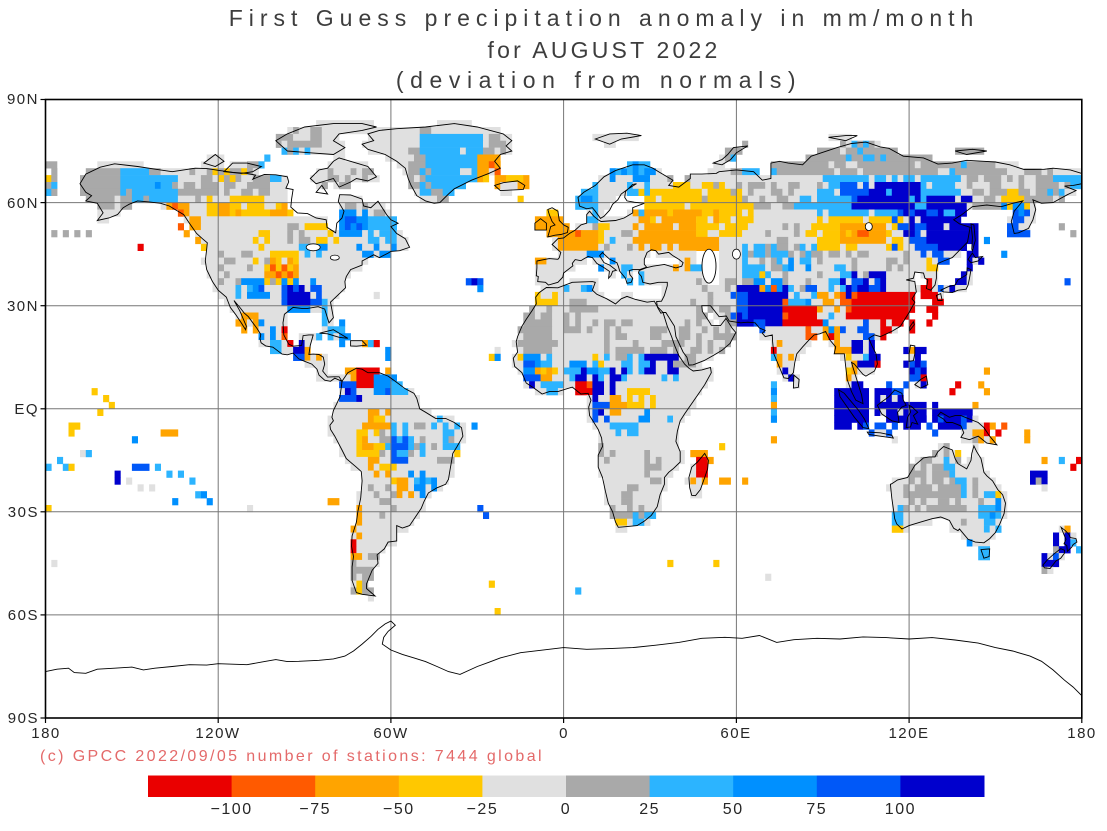 The width and height of the screenshot is (1107, 831). What do you see at coordinates (23, 512) in the screenshot?
I see `svg-text: 30S` at bounding box center [23, 512].